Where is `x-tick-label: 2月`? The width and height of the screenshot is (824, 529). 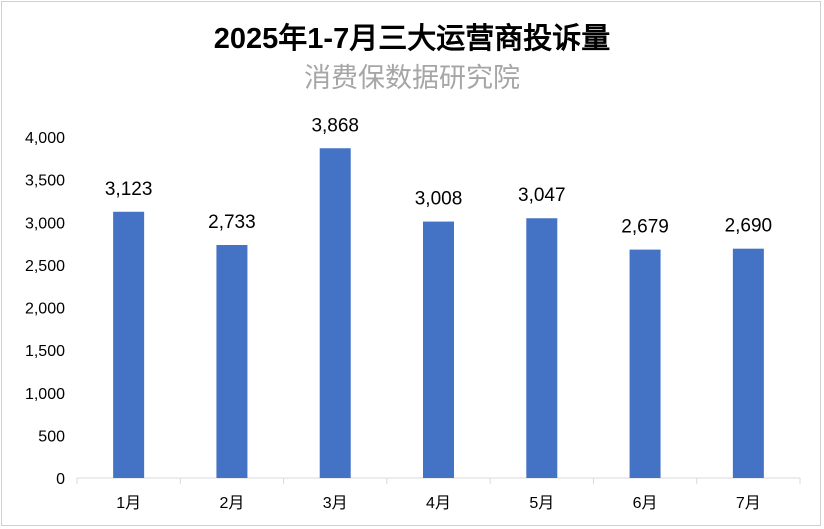 x-tick-label: 2月 is located at coordinates (231, 503).